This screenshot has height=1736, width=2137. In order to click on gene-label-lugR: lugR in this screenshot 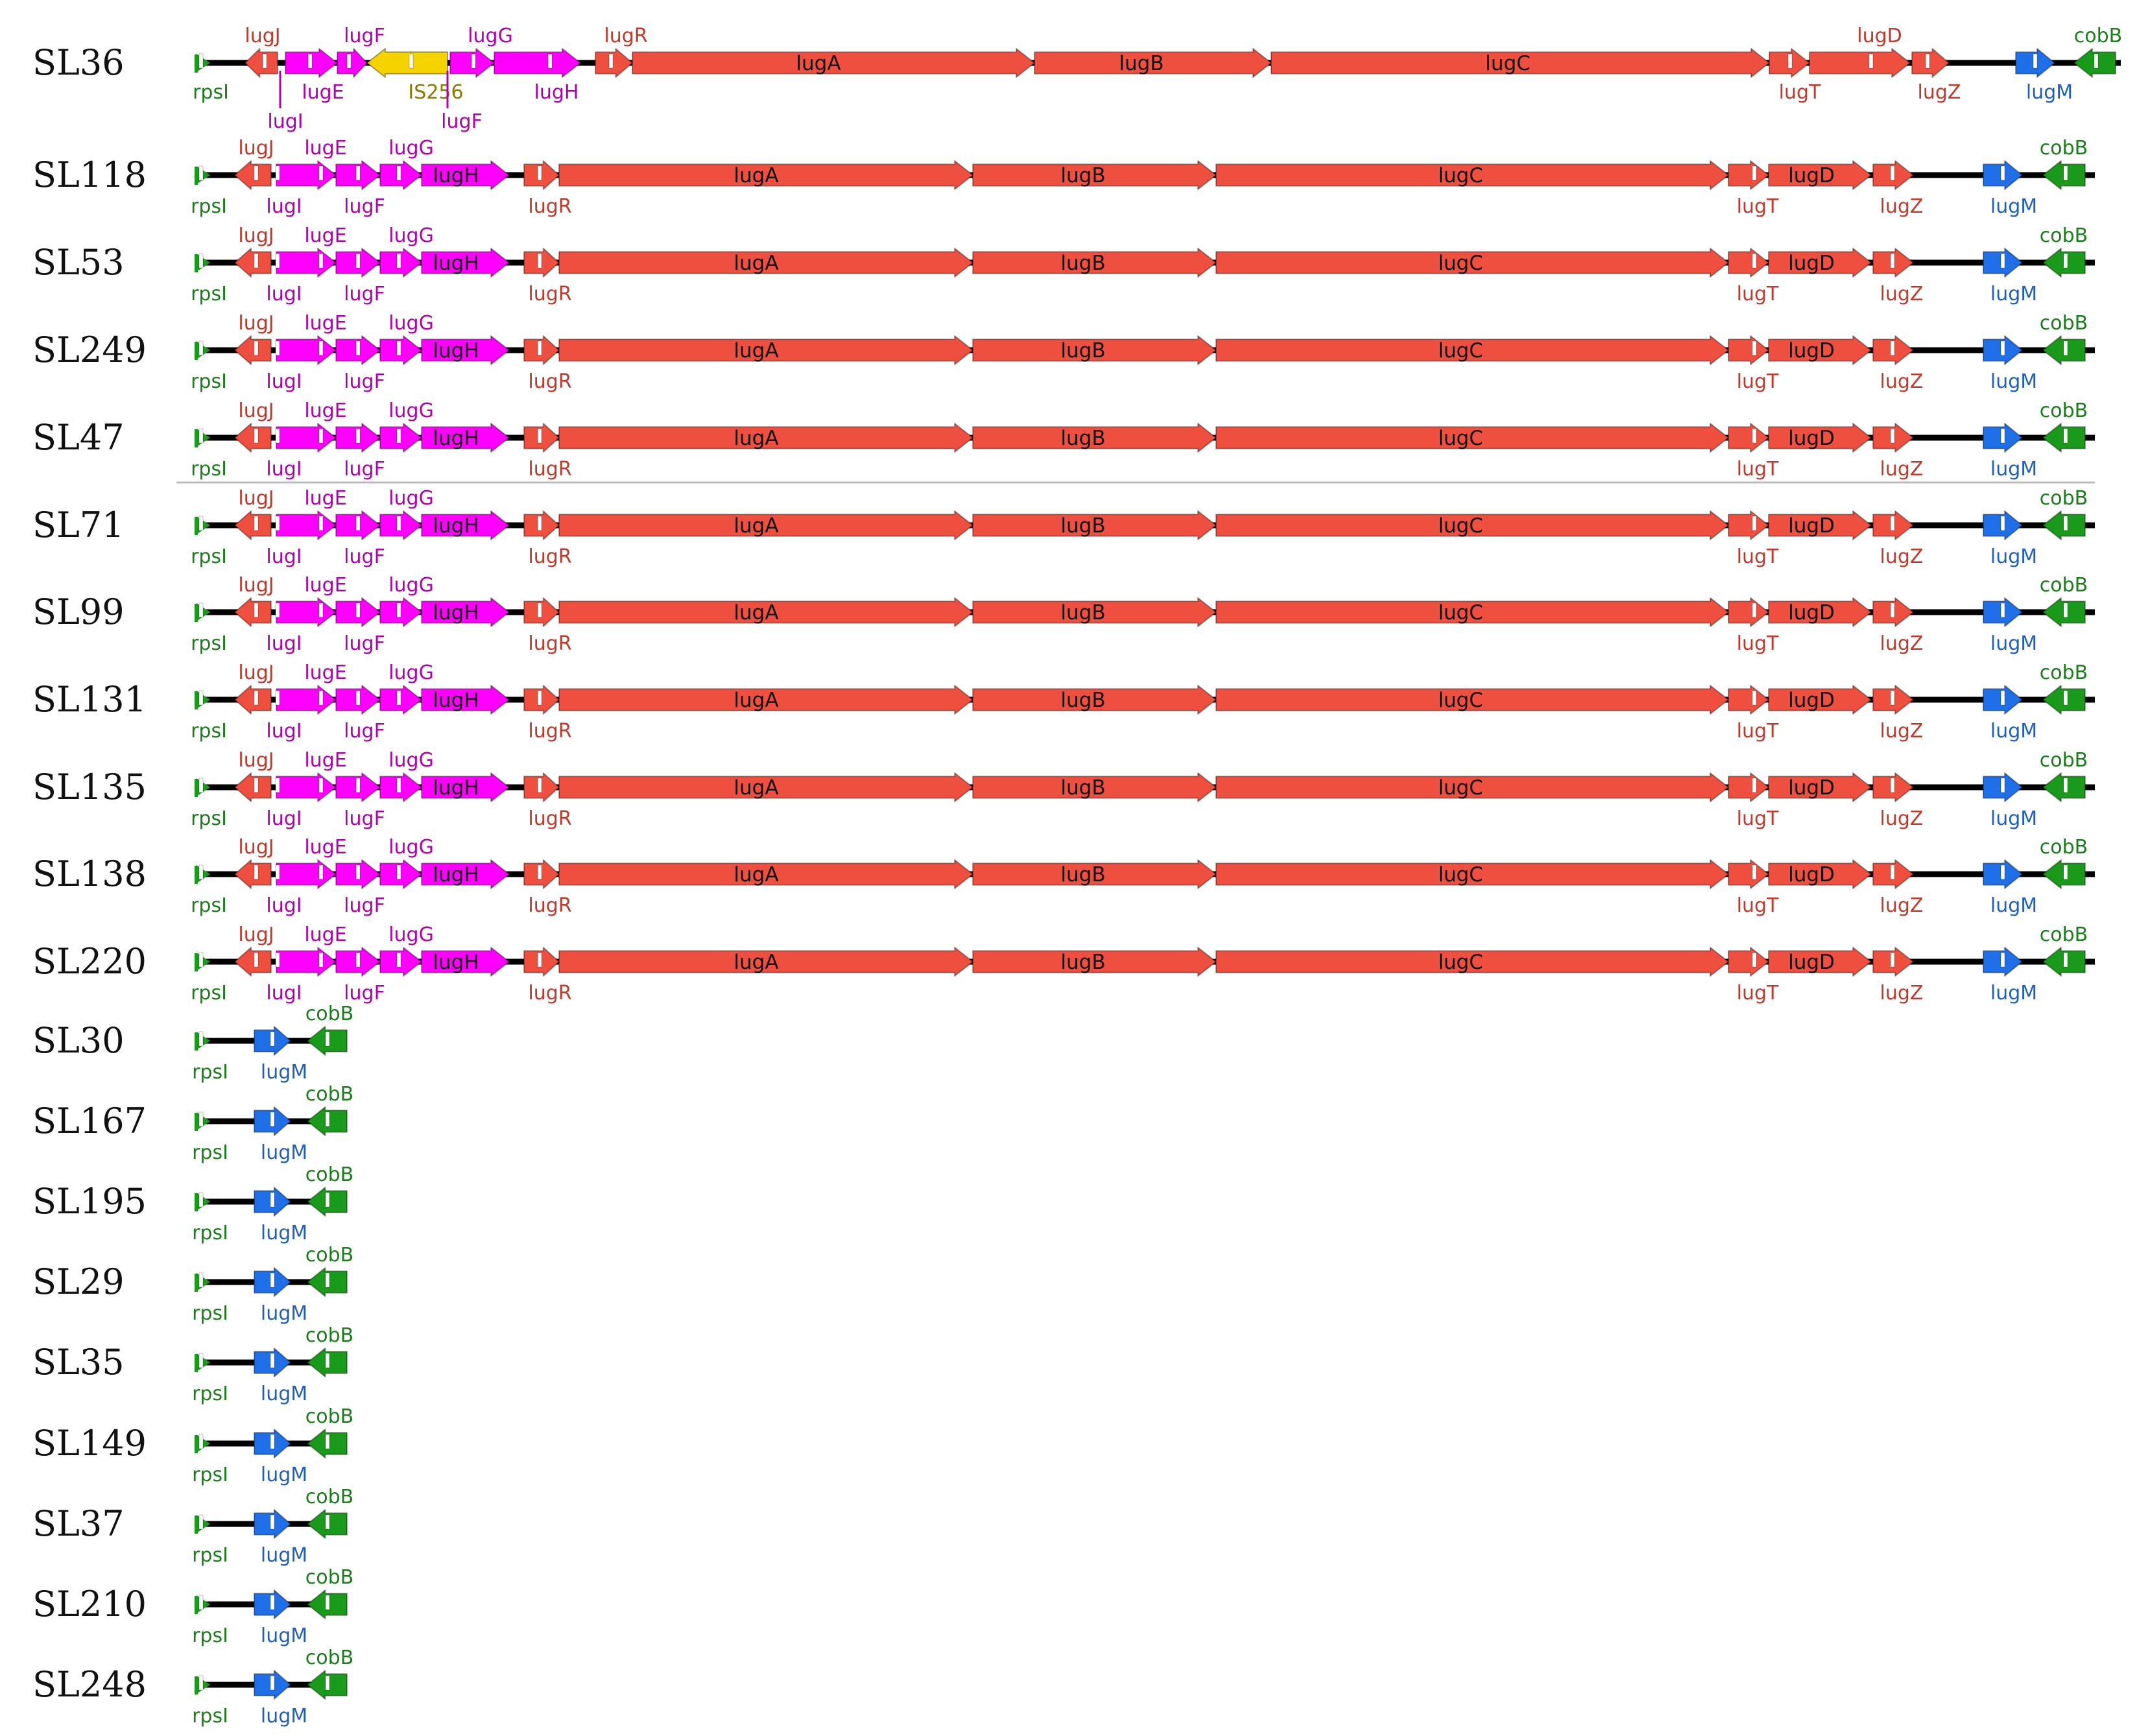, I will do `click(549, 643)`.